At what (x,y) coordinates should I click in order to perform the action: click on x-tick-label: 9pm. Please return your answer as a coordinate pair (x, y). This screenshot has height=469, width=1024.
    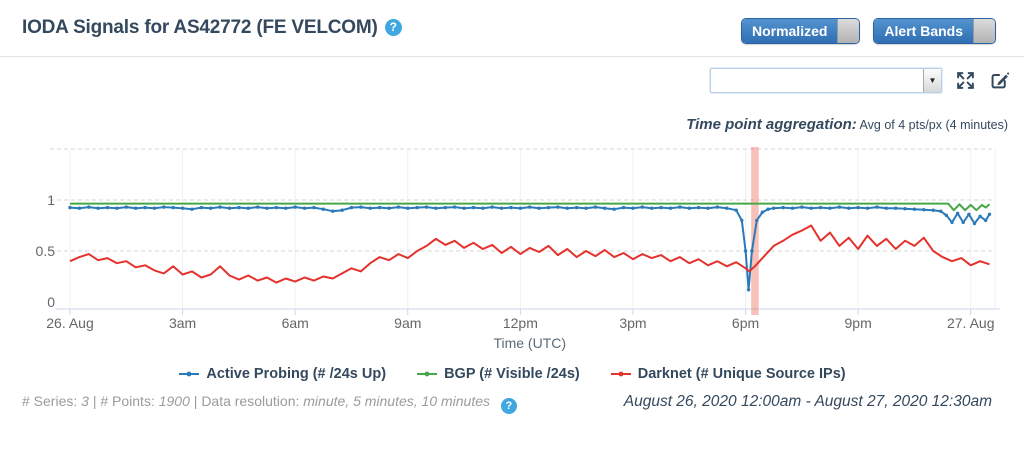
    Looking at the image, I should click on (858, 323).